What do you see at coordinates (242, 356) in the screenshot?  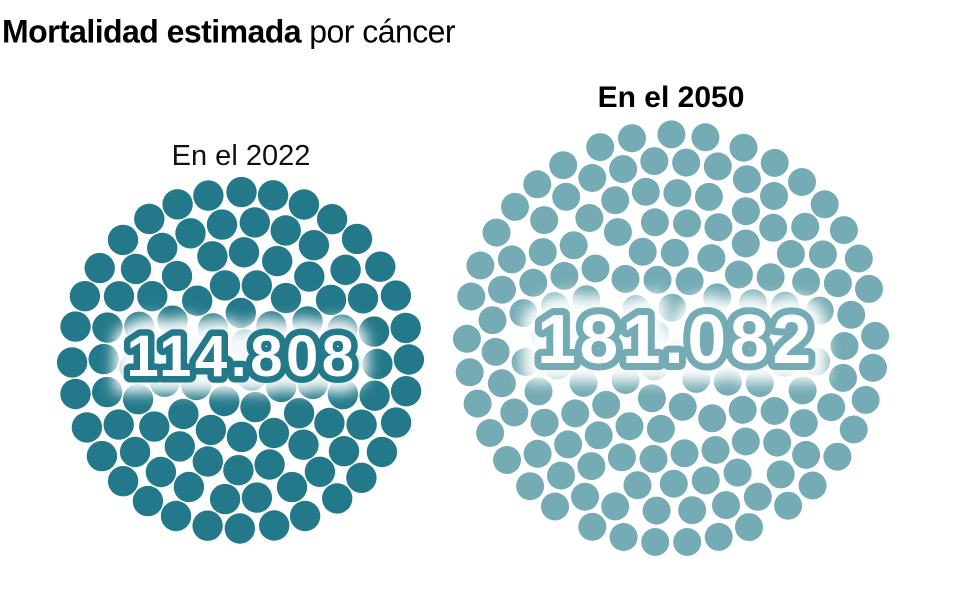 I see `svg-text: 114.808` at bounding box center [242, 356].